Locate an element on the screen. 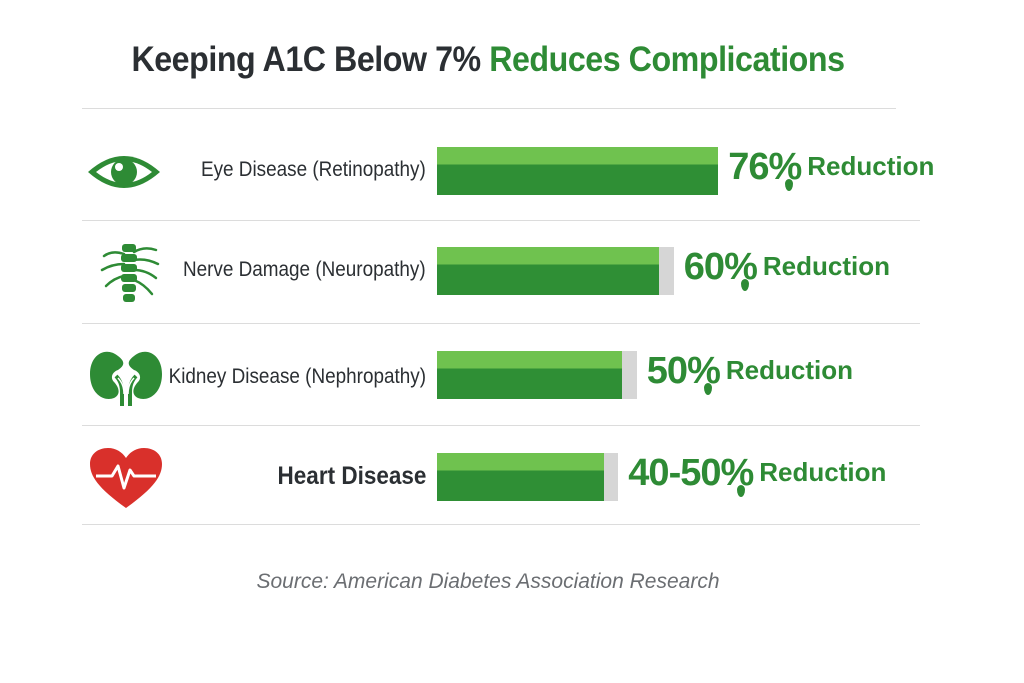  bar-label: Kidney Disease (Nephropathy) is located at coordinates (297, 376).